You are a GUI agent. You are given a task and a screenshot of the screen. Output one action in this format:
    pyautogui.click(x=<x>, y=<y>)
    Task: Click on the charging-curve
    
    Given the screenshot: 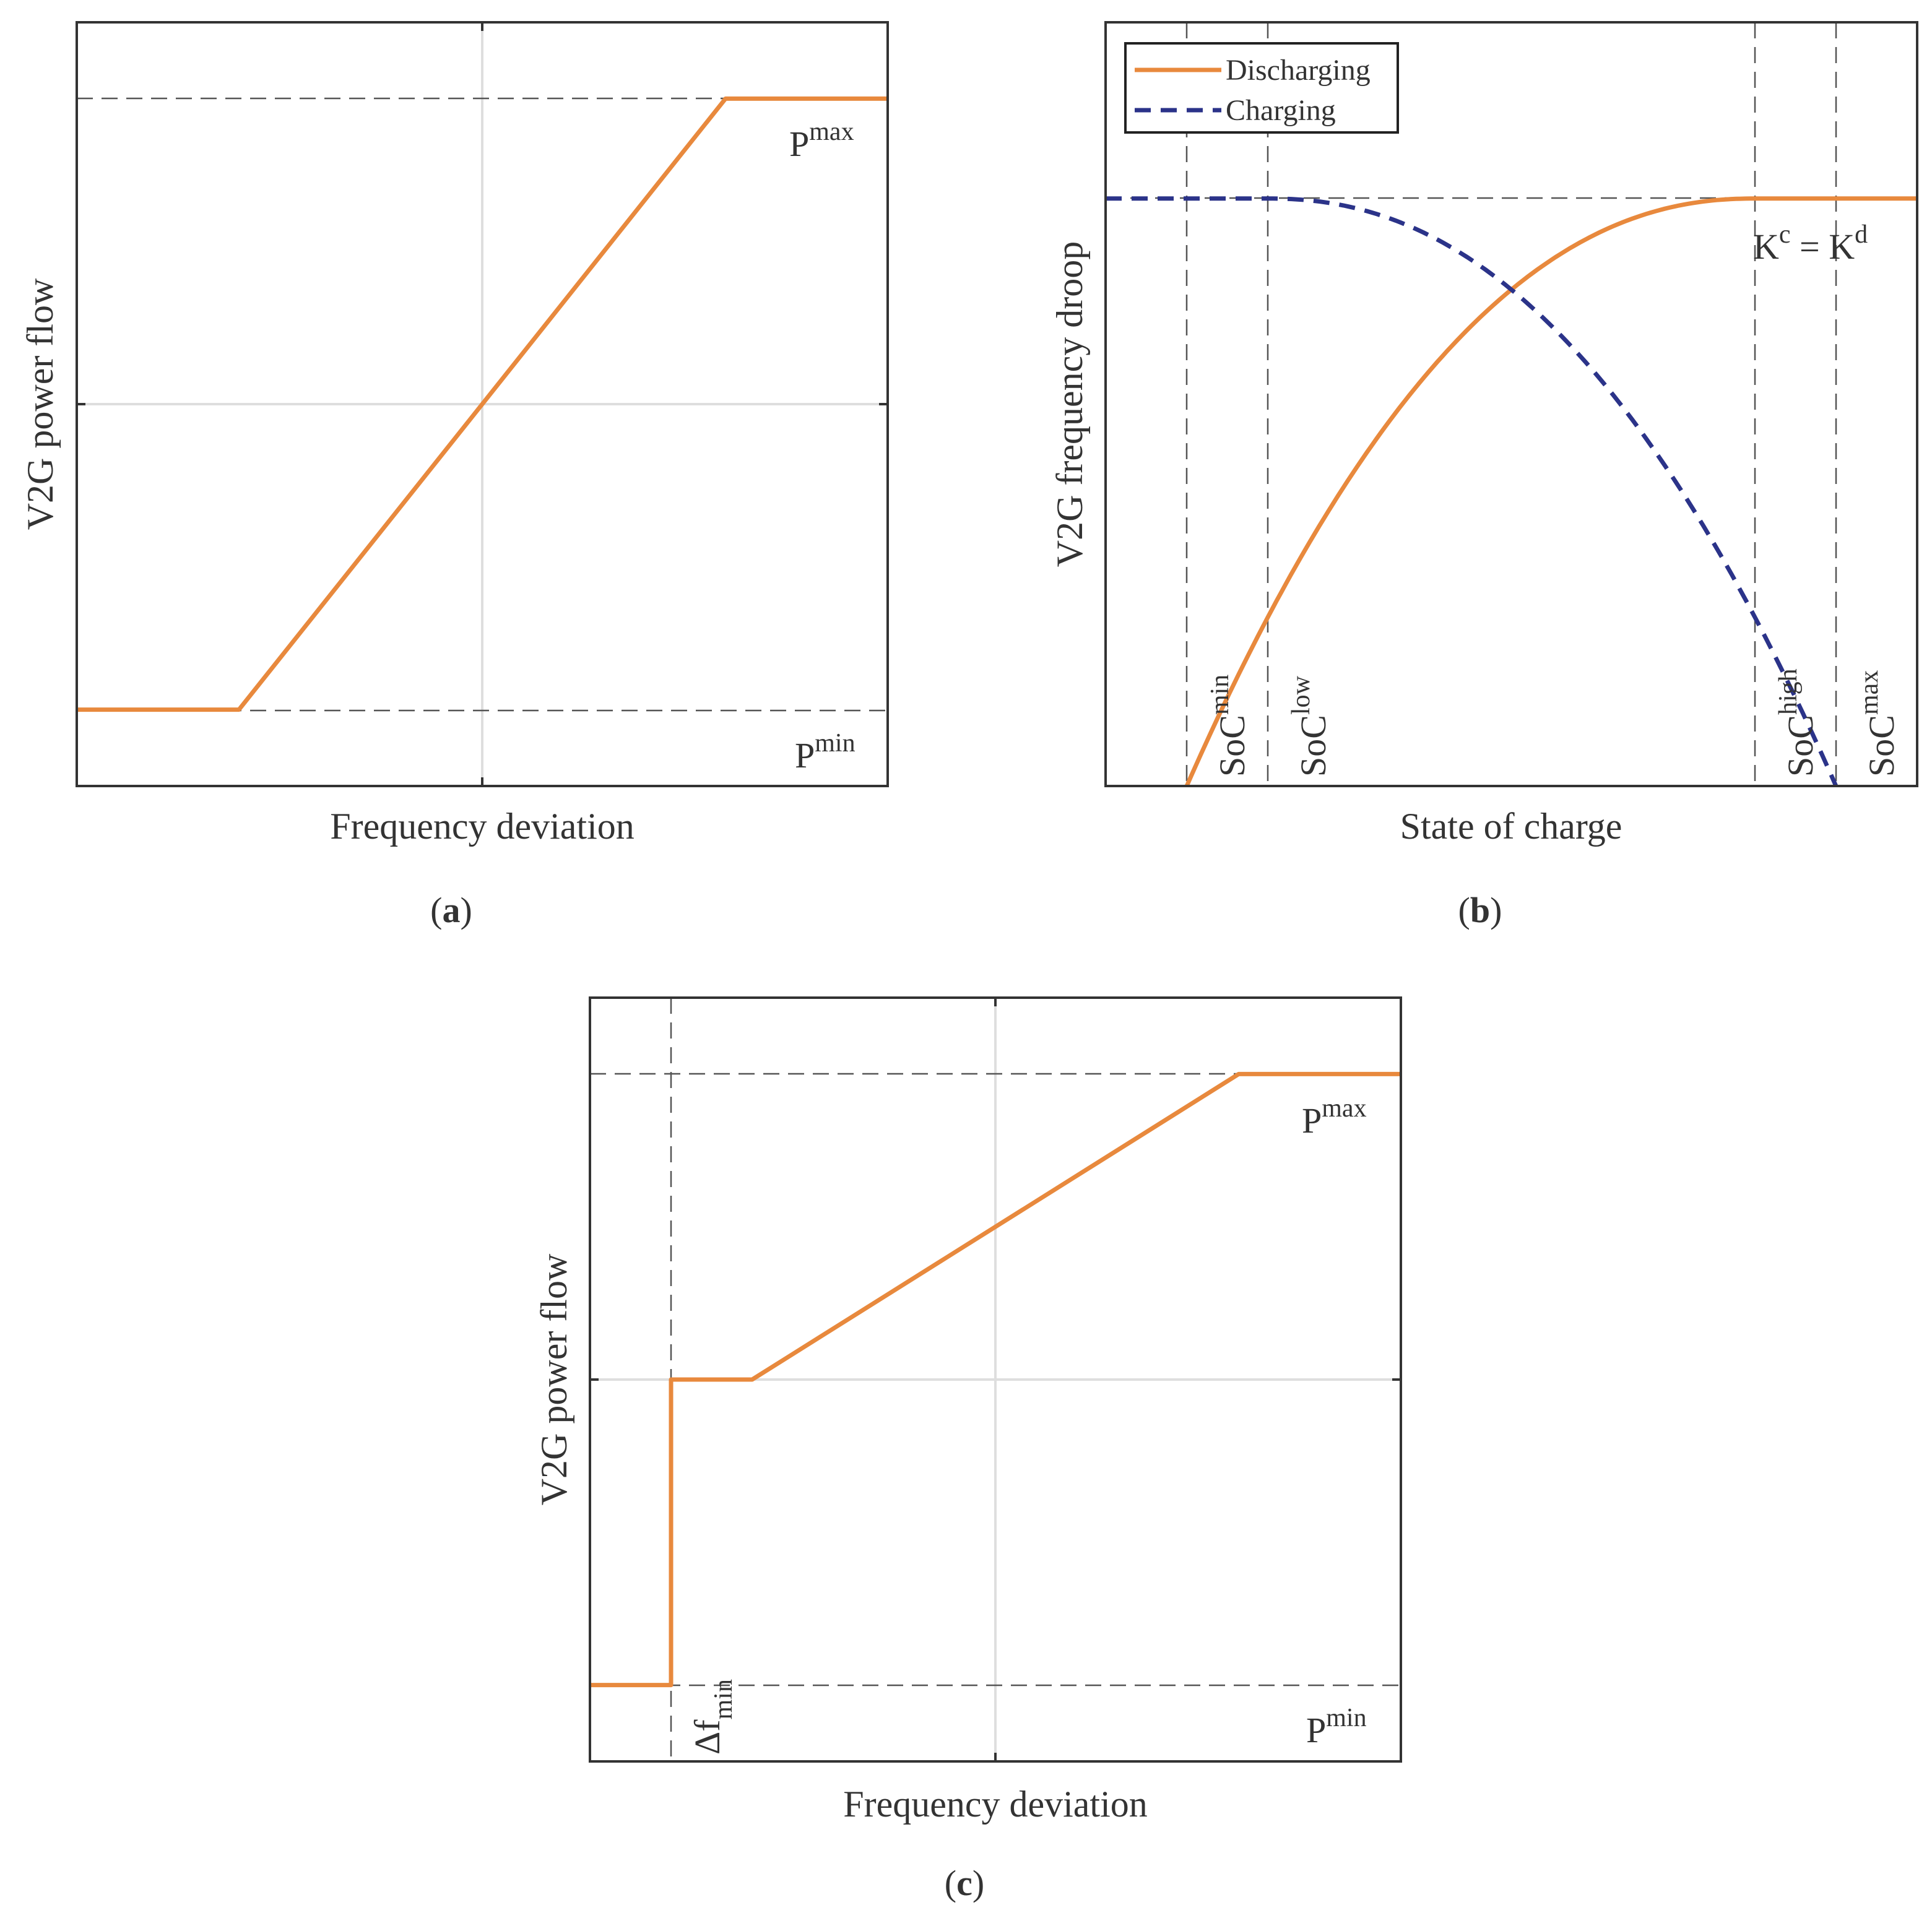 What is the action you would take?
    pyautogui.click(x=1472, y=491)
    